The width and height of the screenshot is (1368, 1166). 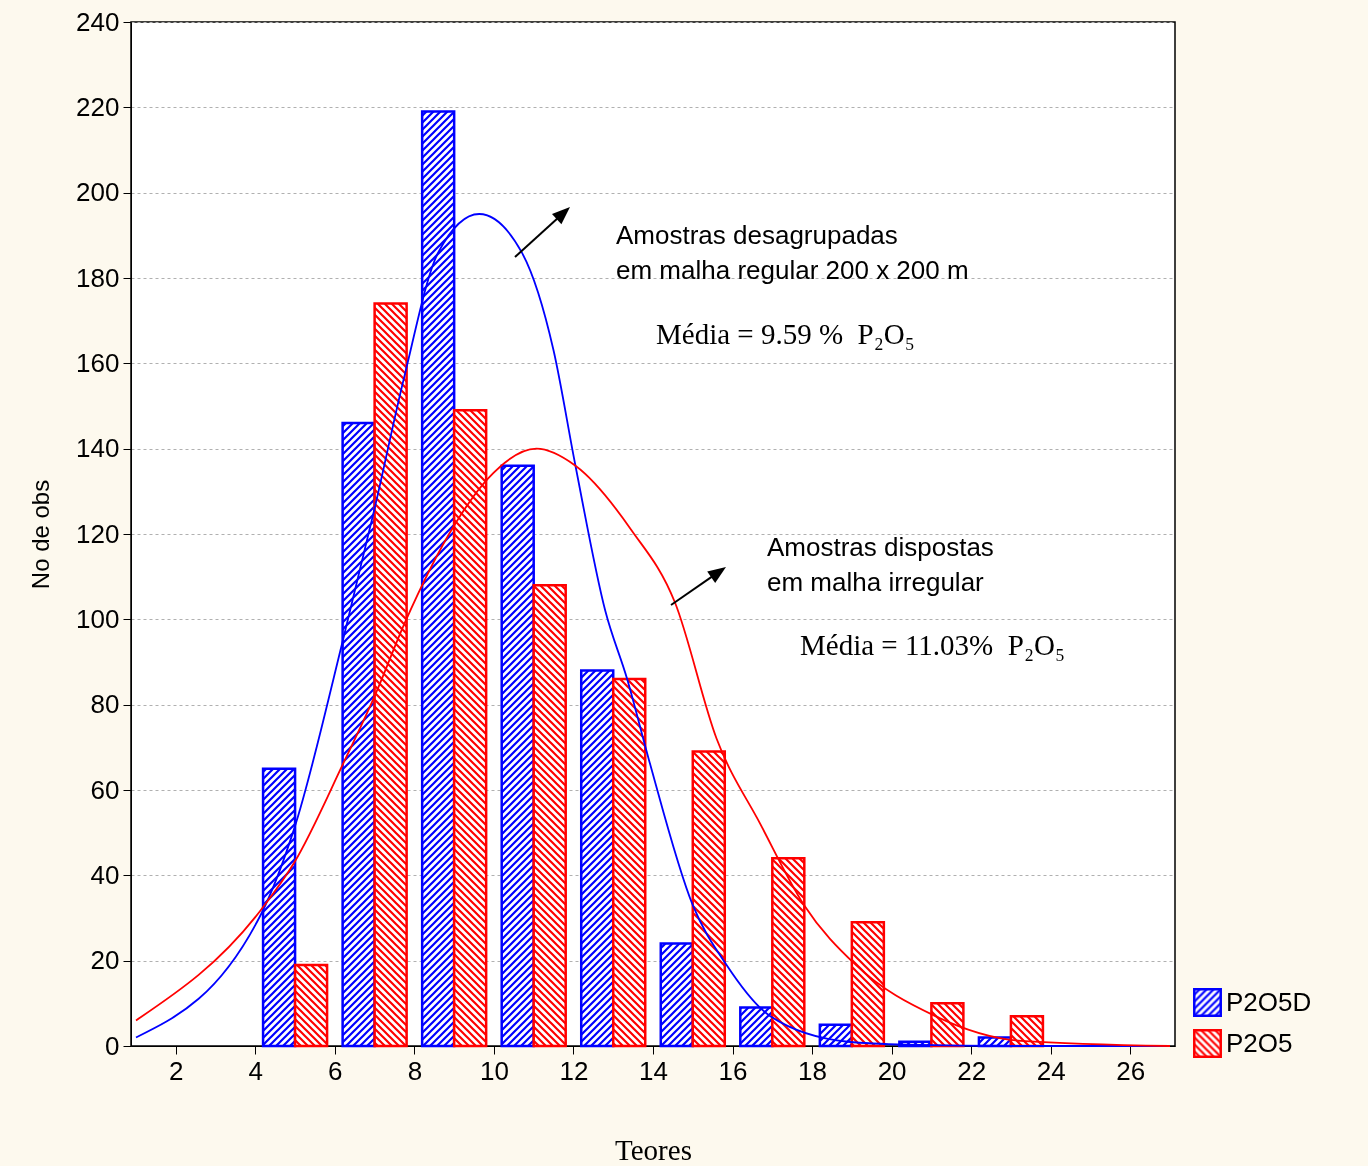 What do you see at coordinates (176, 1070) in the screenshot?
I see `x-tick-label: 2` at bounding box center [176, 1070].